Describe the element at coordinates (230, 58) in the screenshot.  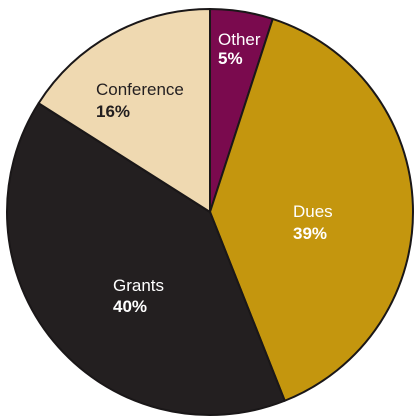
I see `value-label-other: 5%` at that location.